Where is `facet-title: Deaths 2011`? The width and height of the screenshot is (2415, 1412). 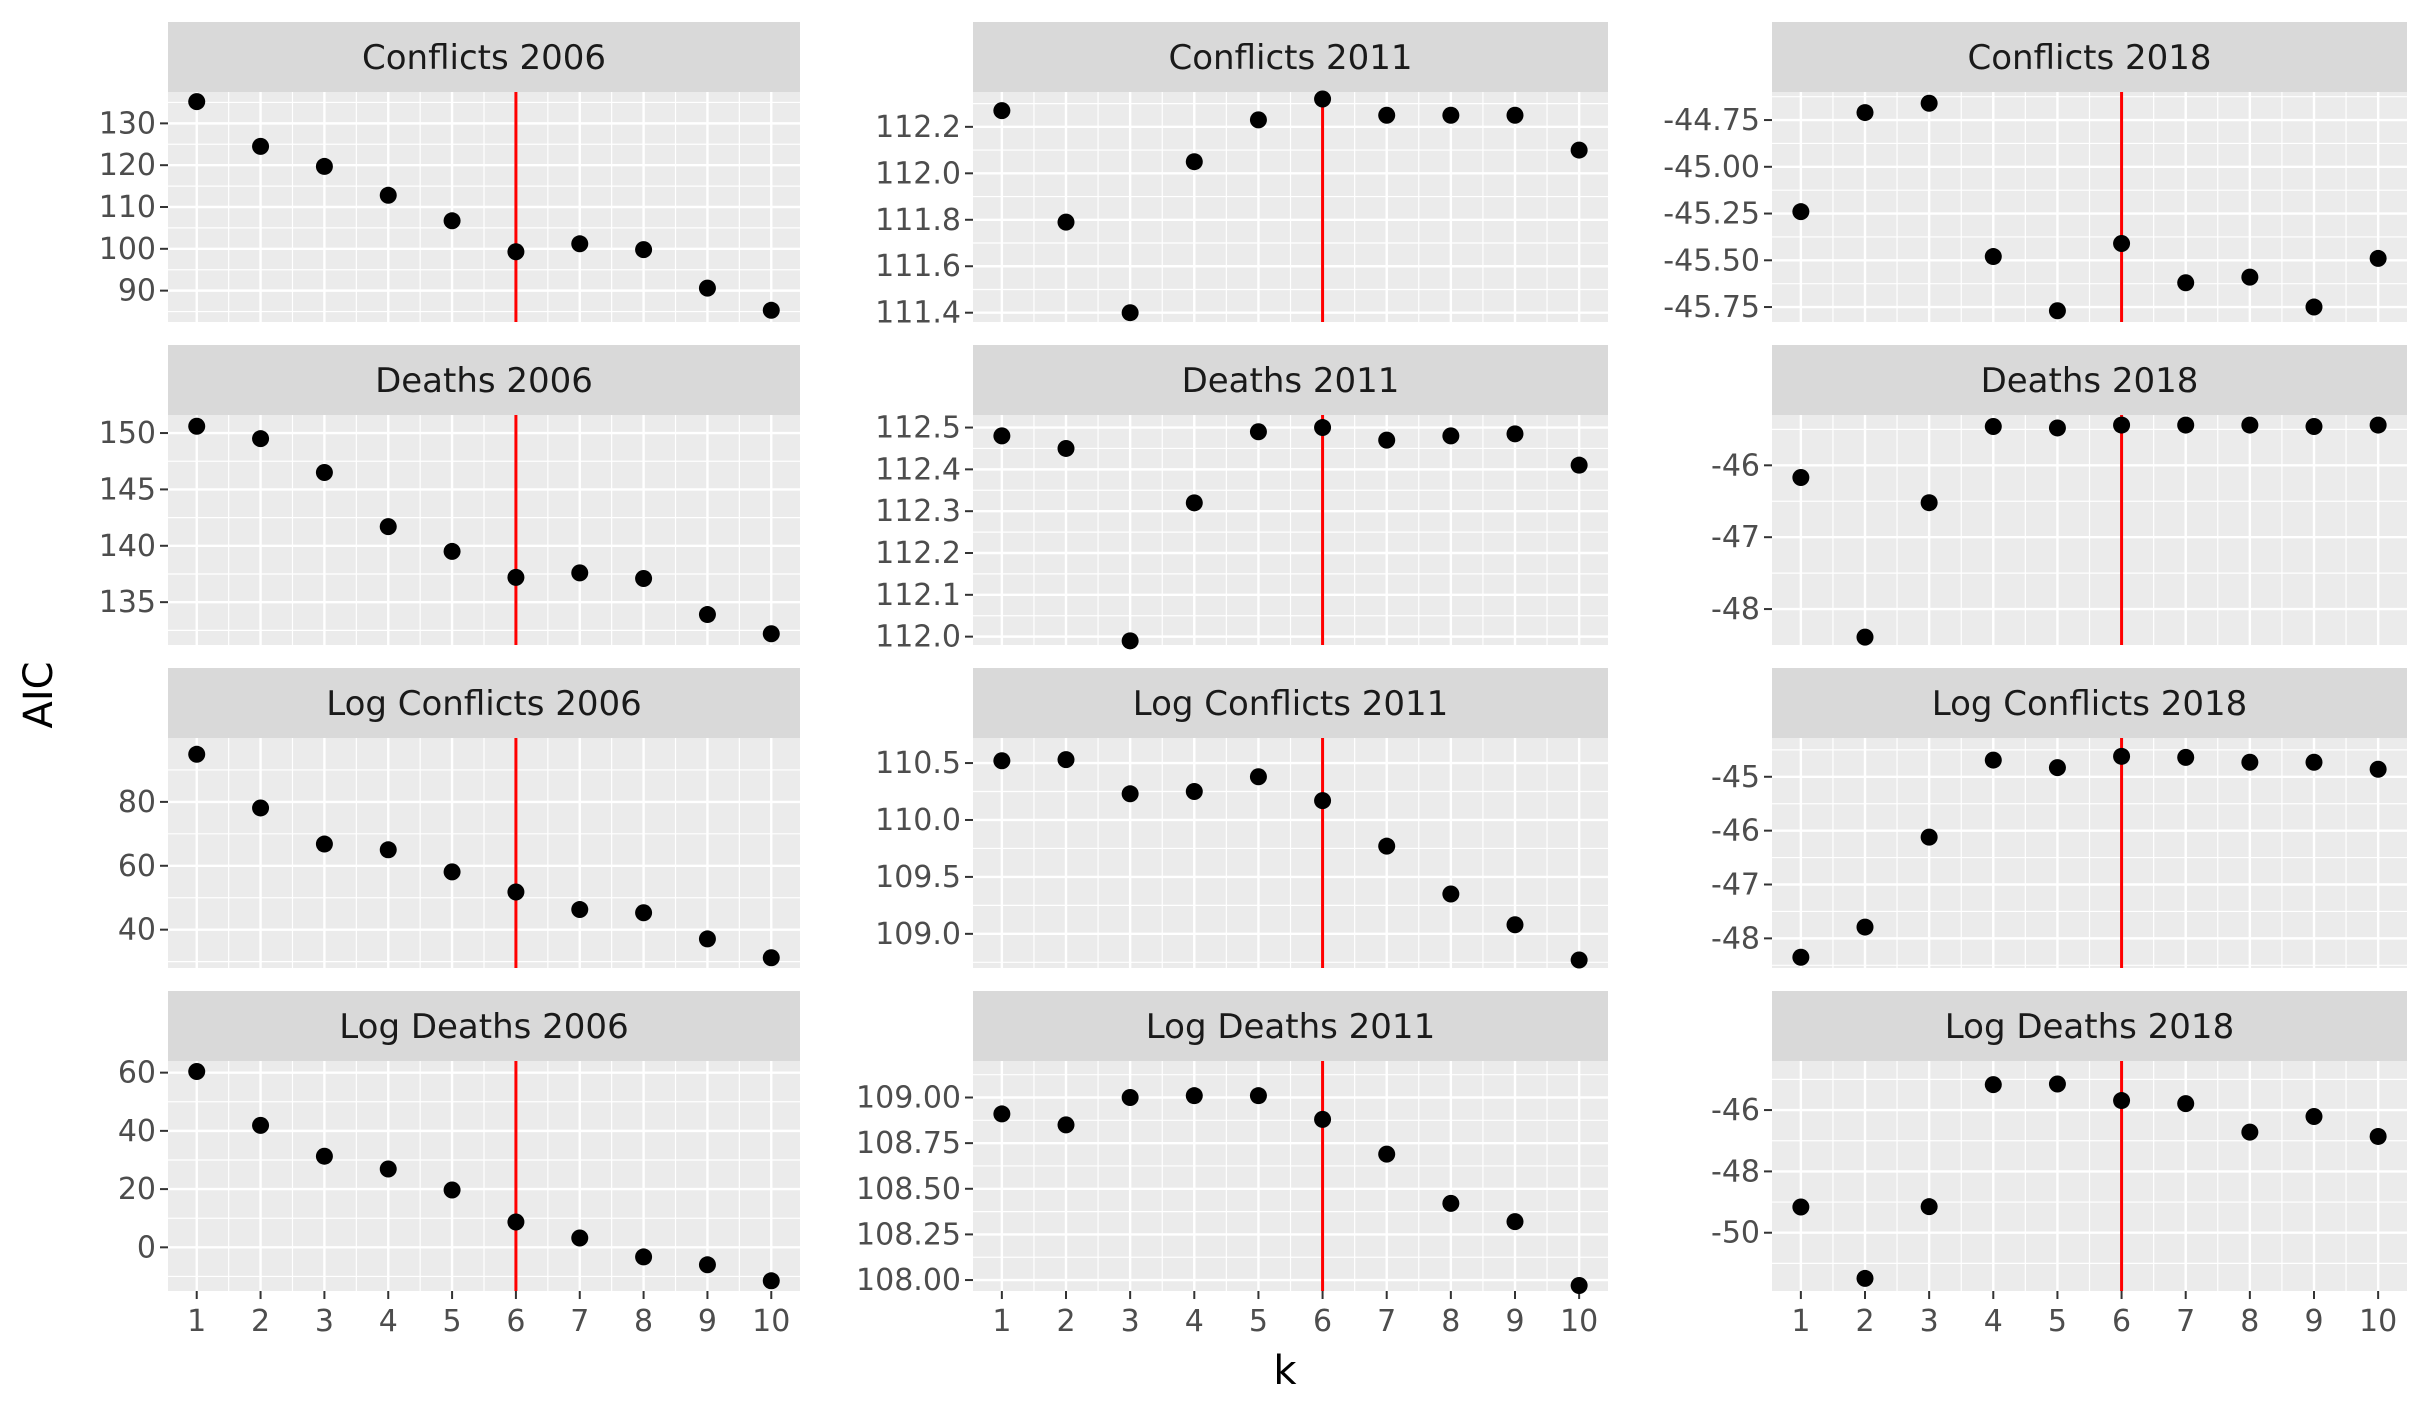 facet-title: Deaths 2011 is located at coordinates (1291, 381).